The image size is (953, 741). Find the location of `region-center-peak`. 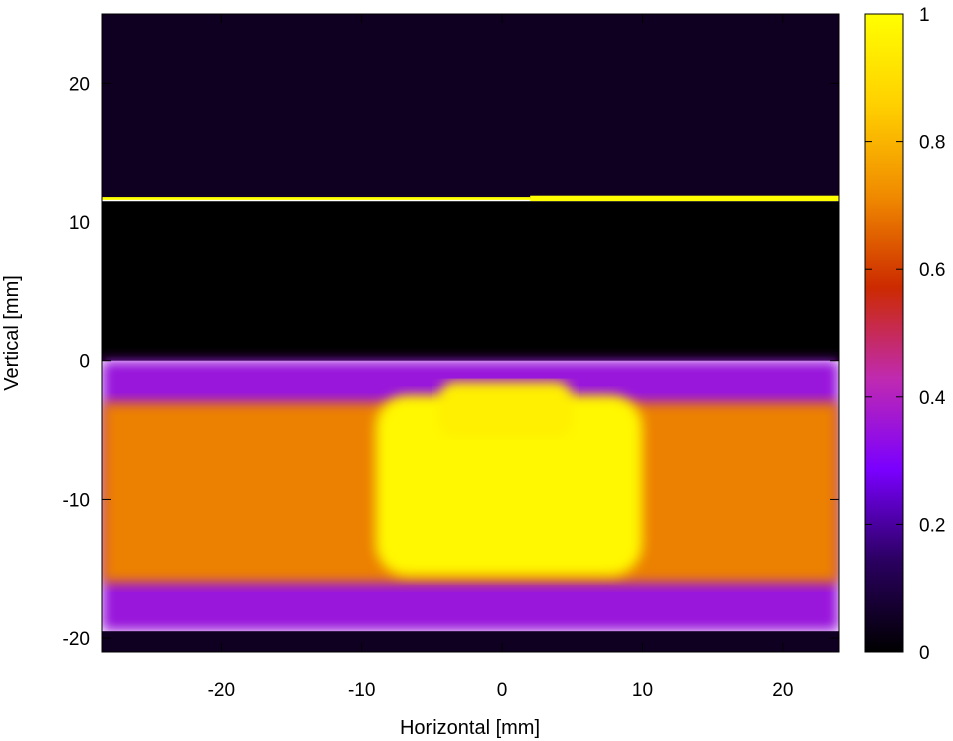

region-center-peak is located at coordinates (509, 485).